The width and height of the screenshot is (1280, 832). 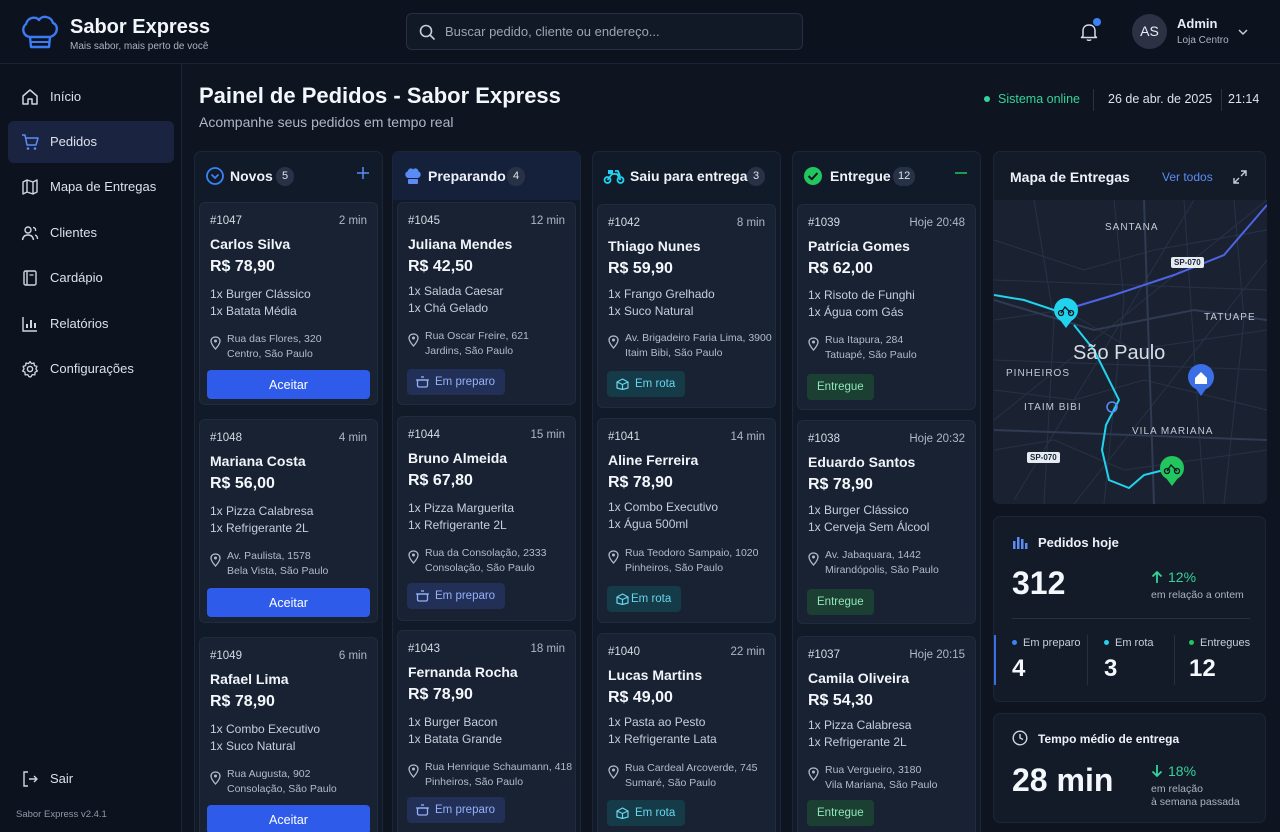 What do you see at coordinates (424, 221) in the screenshot?
I see `order-id: #1045` at bounding box center [424, 221].